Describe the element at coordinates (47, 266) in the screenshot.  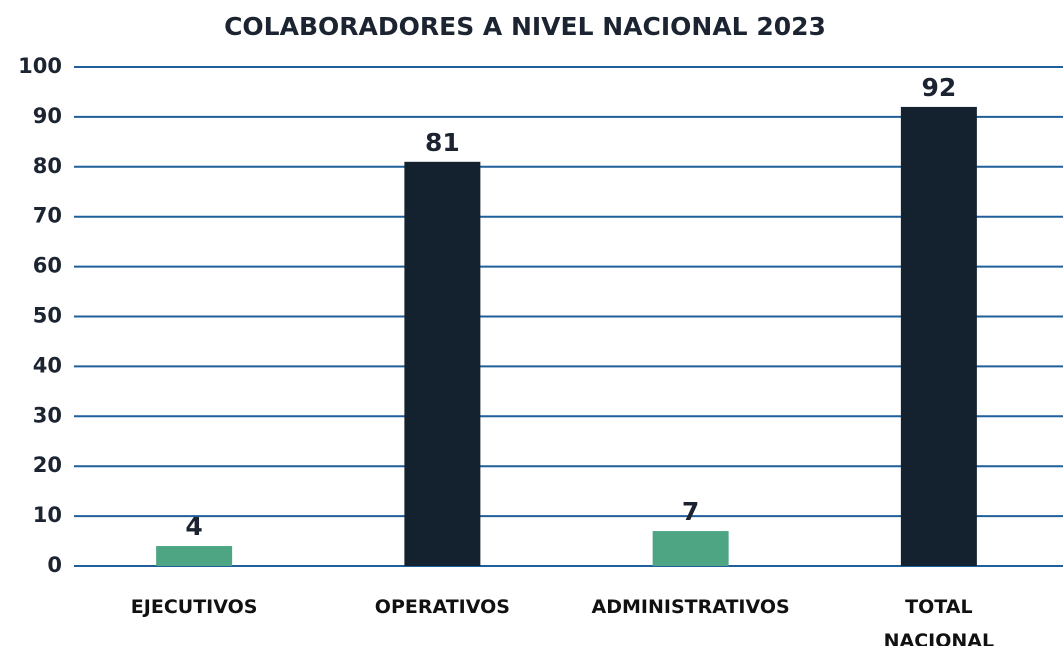
I see `y-tick-label: 60` at that location.